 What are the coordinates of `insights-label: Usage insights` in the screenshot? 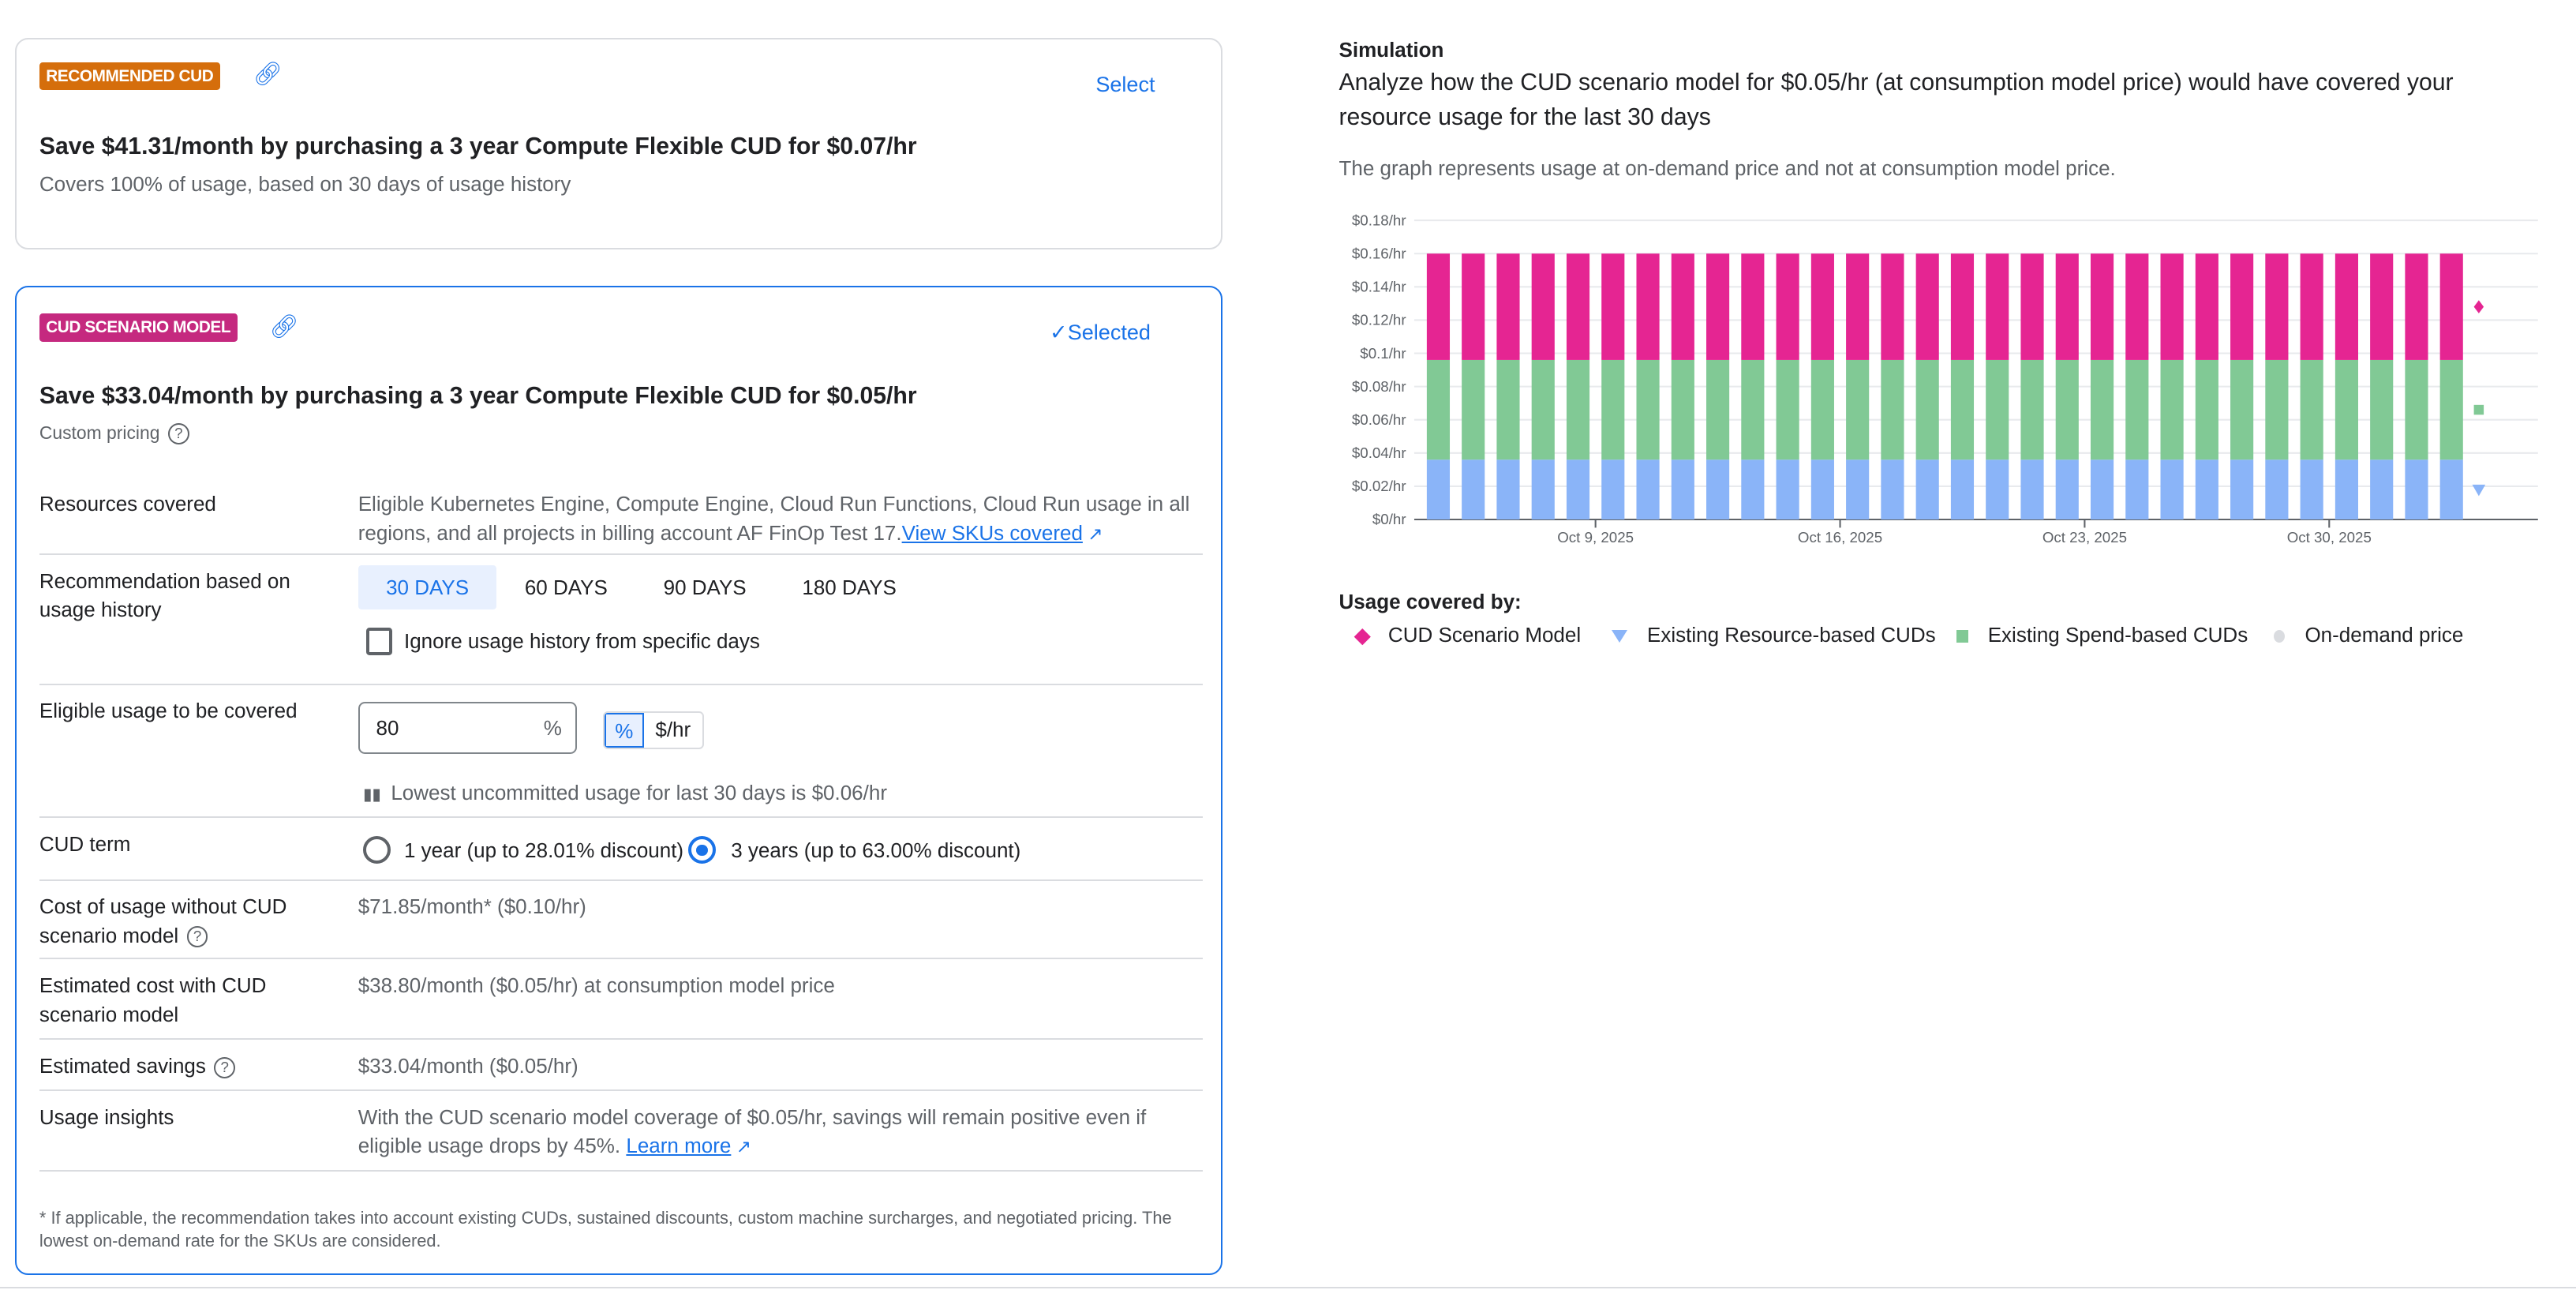 It's located at (106, 1116).